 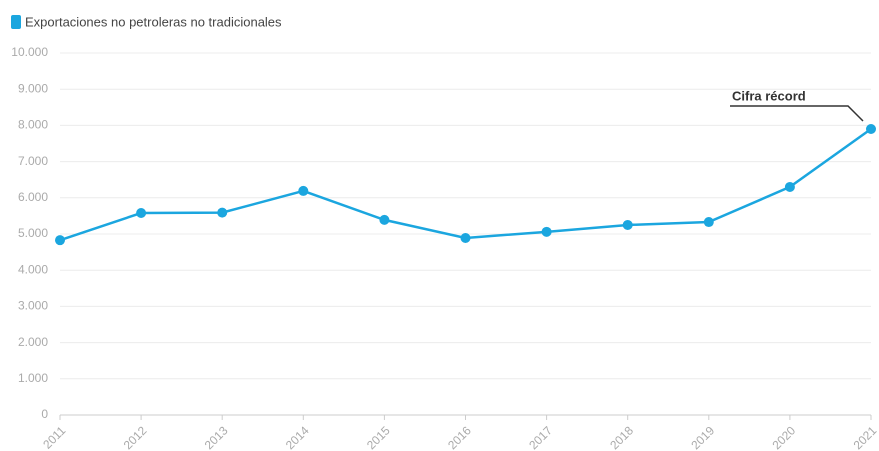 What do you see at coordinates (54, 437) in the screenshot?
I see `x-tick-label: 2011` at bounding box center [54, 437].